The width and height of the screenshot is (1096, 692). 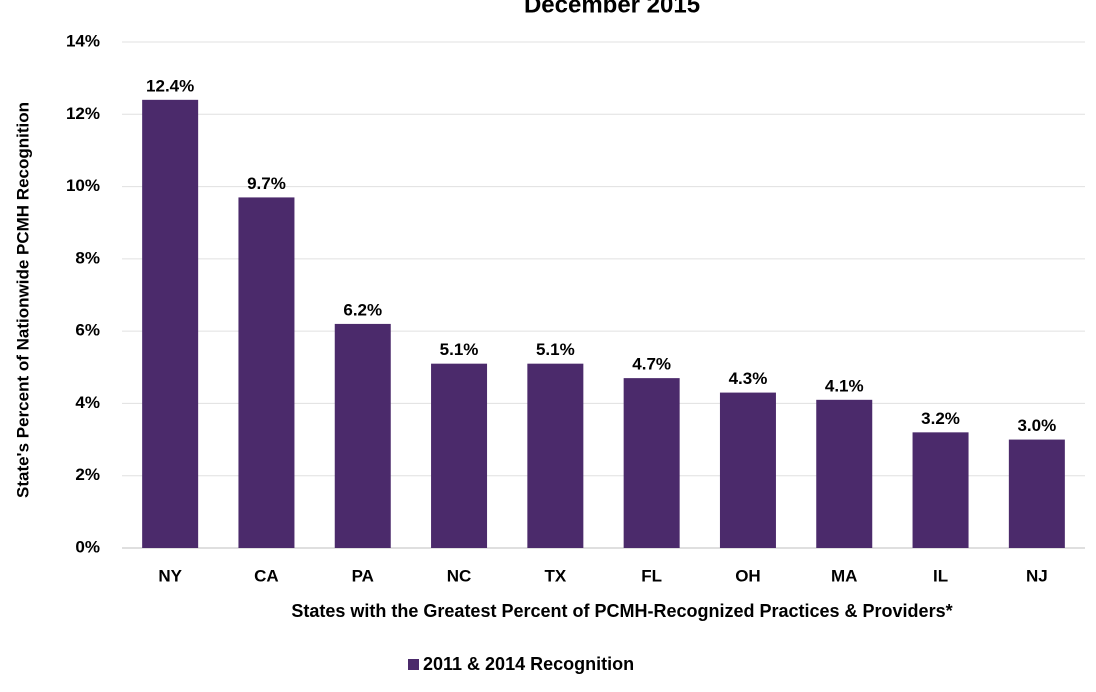 What do you see at coordinates (748, 378) in the screenshot?
I see `data-label: 4.3%` at bounding box center [748, 378].